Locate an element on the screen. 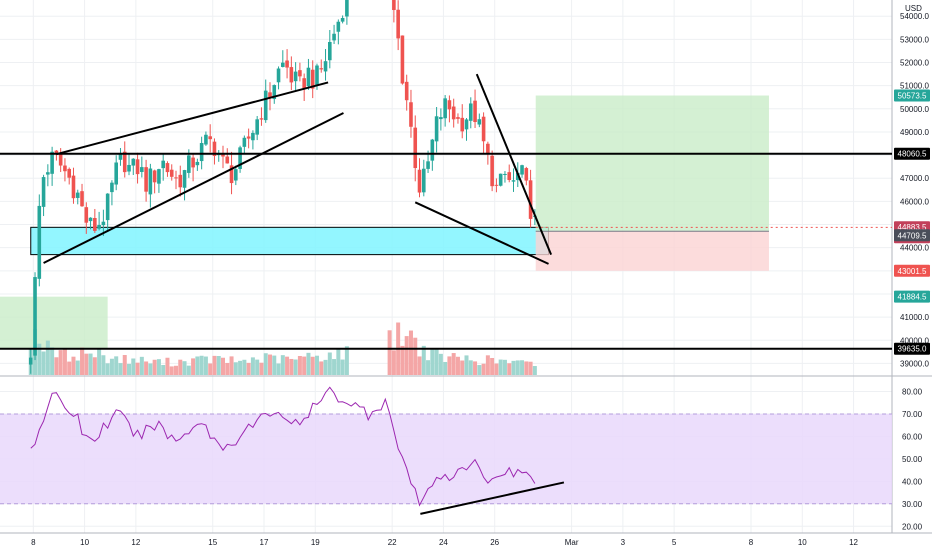 The height and width of the screenshot is (550, 932). rsi-tick-label: 50.00 is located at coordinates (912, 459).